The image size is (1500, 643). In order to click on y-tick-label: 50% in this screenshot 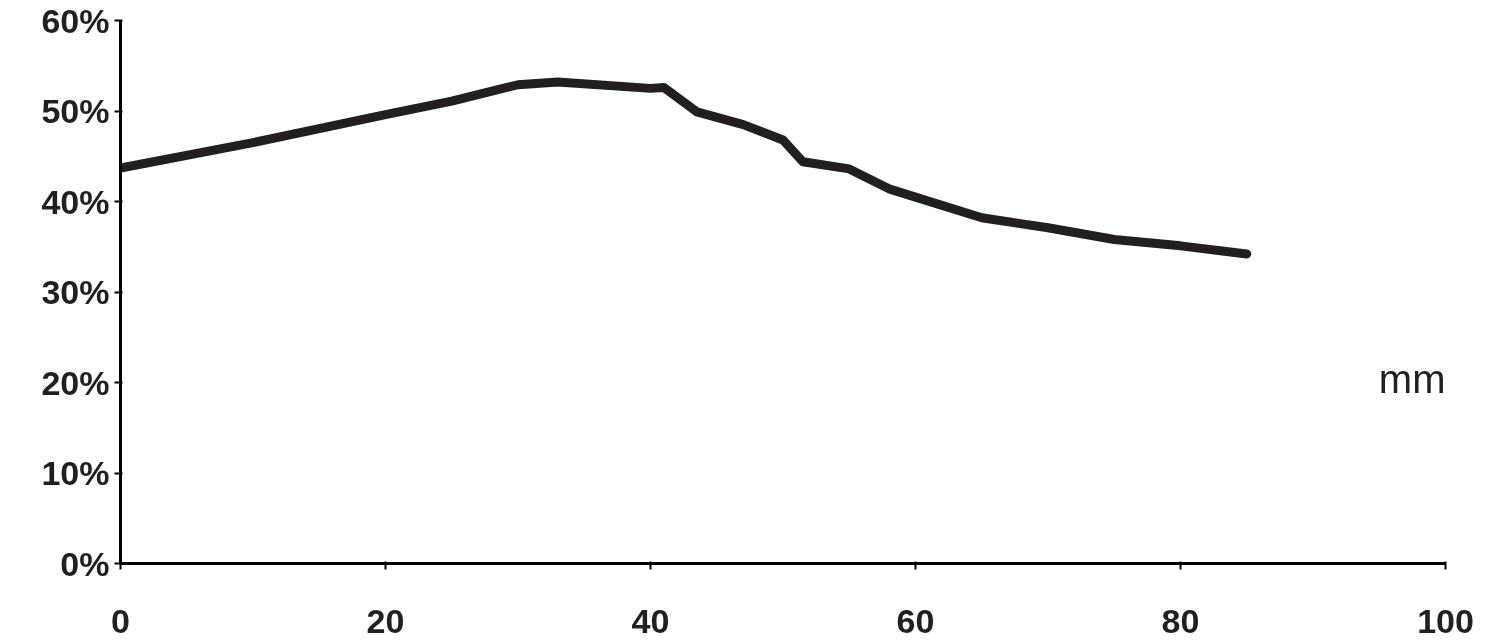, I will do `click(75, 111)`.